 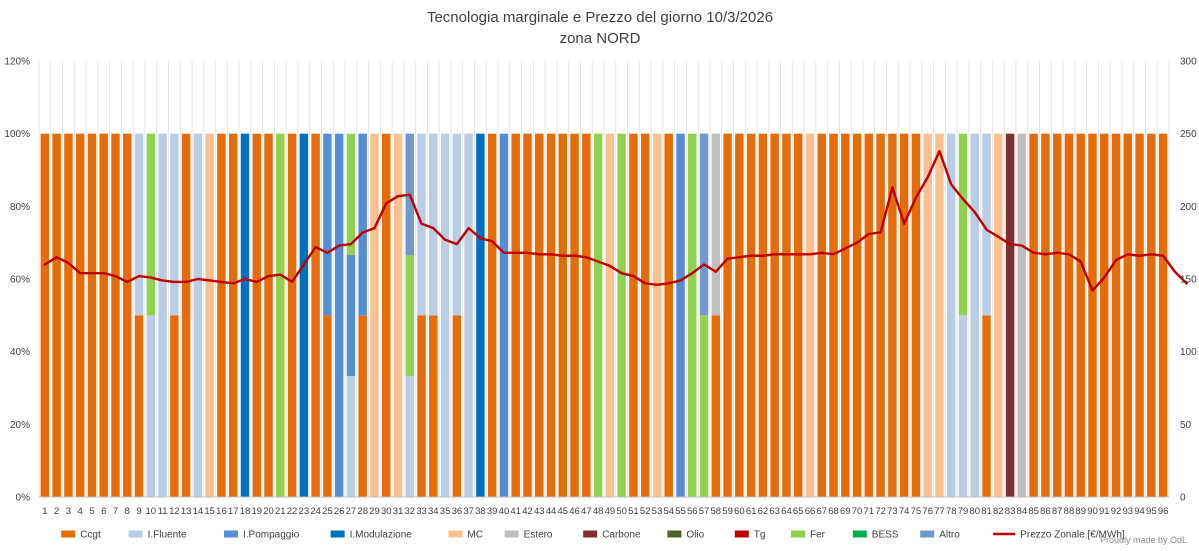 I want to click on x-tick-label: 3, so click(x=68, y=511).